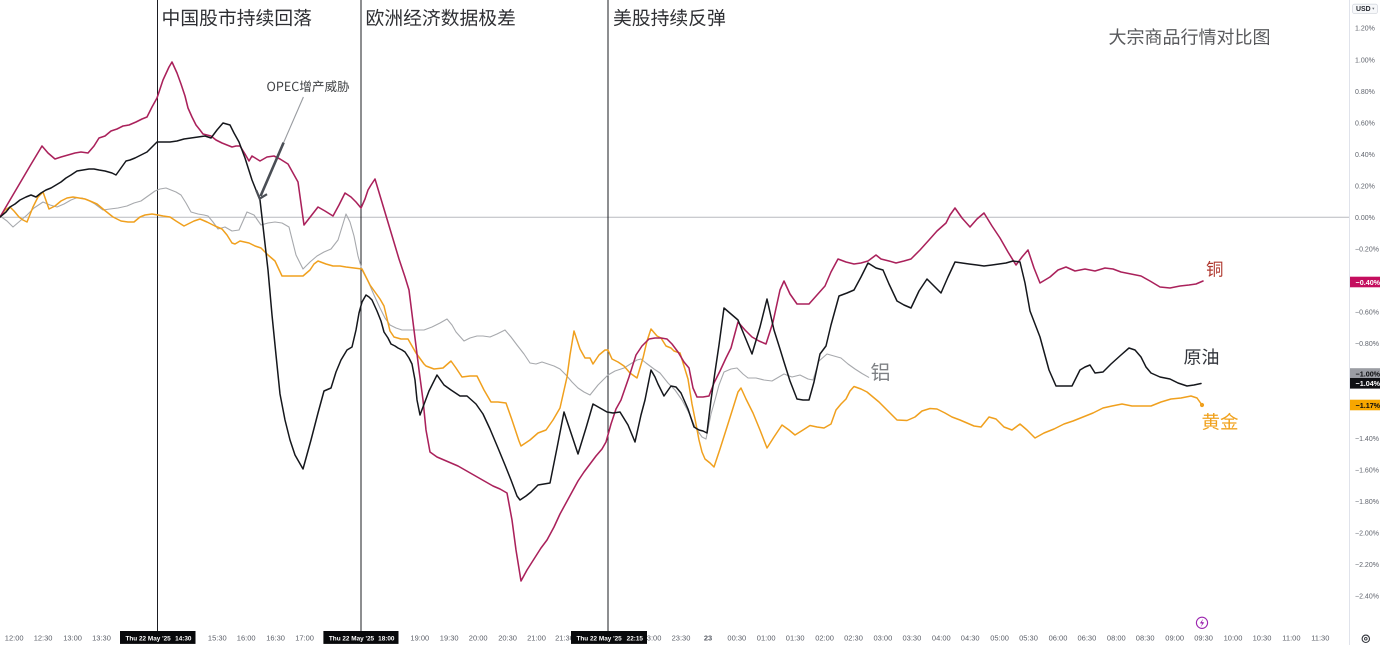 The width and height of the screenshot is (1380, 650). Describe the element at coordinates (1367, 502) in the screenshot. I see `svg-text: −1.80%` at that location.